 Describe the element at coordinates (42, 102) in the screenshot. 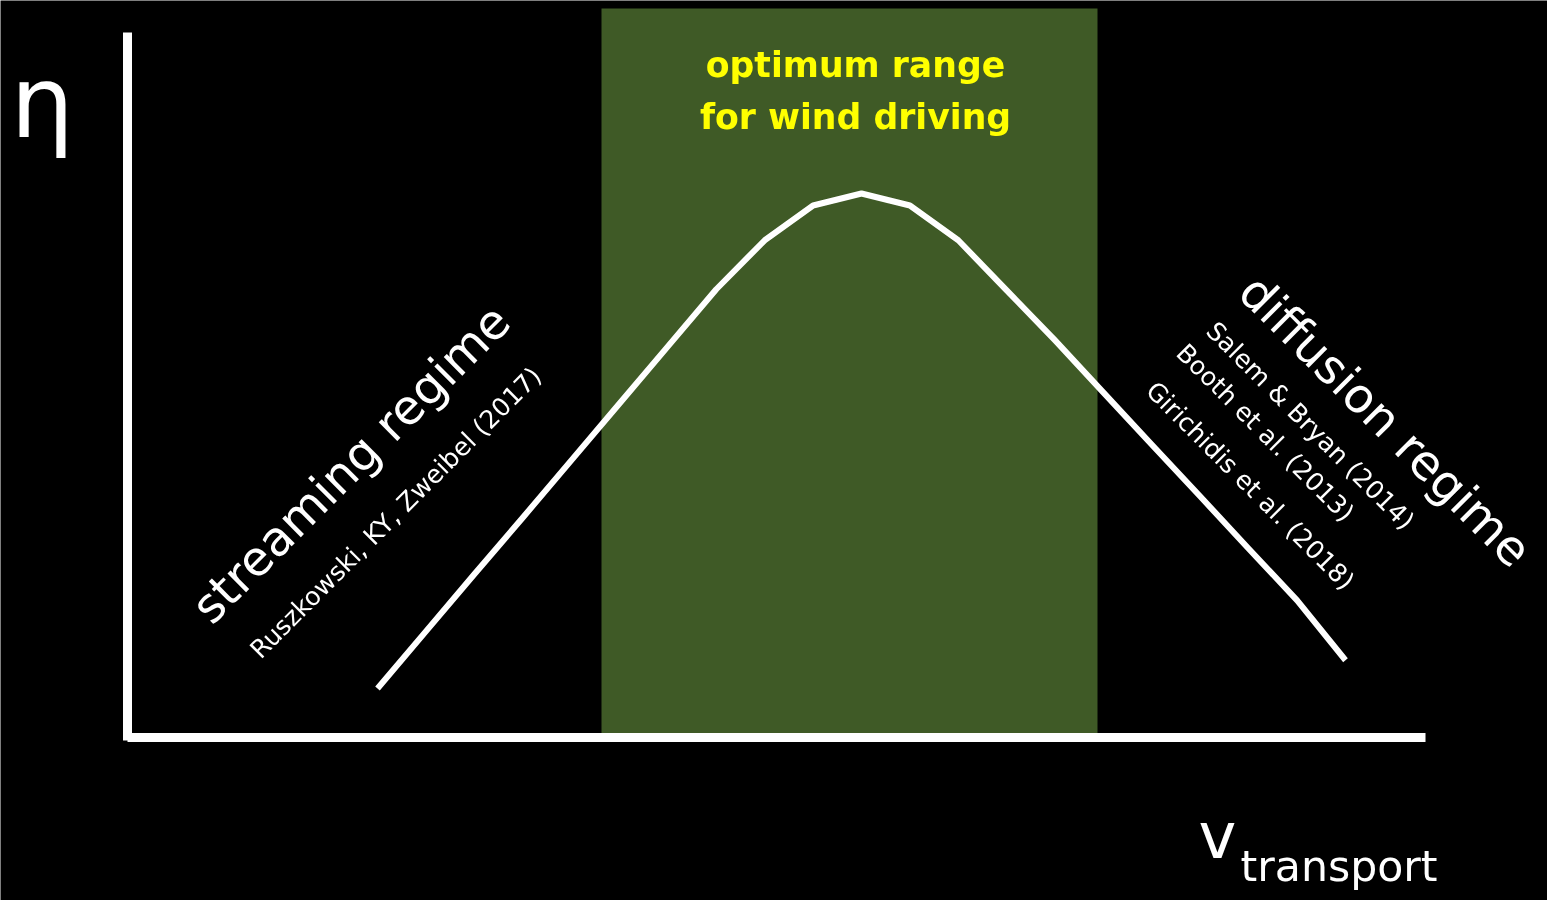

I see `y-axis-title: η` at that location.